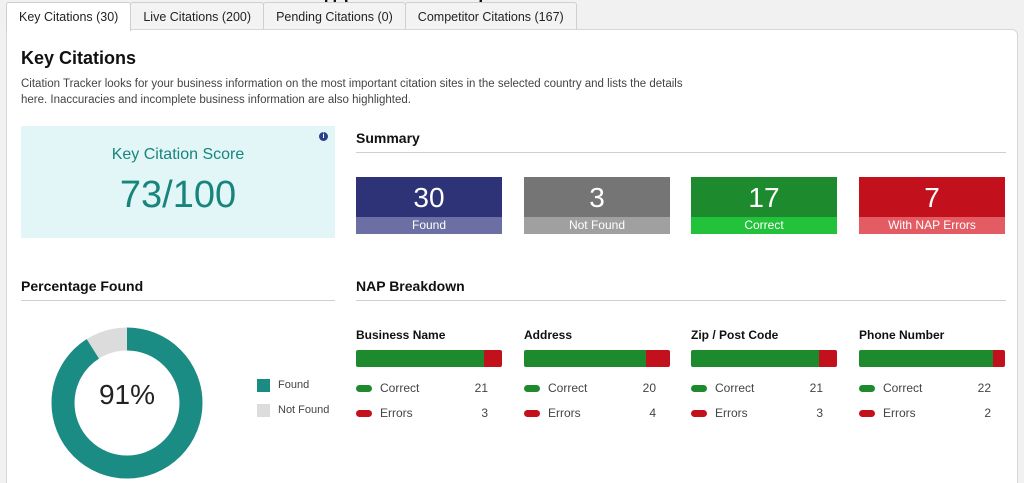  Describe the element at coordinates (79, 58) in the screenshot. I see `page-title: Key Citations` at that location.